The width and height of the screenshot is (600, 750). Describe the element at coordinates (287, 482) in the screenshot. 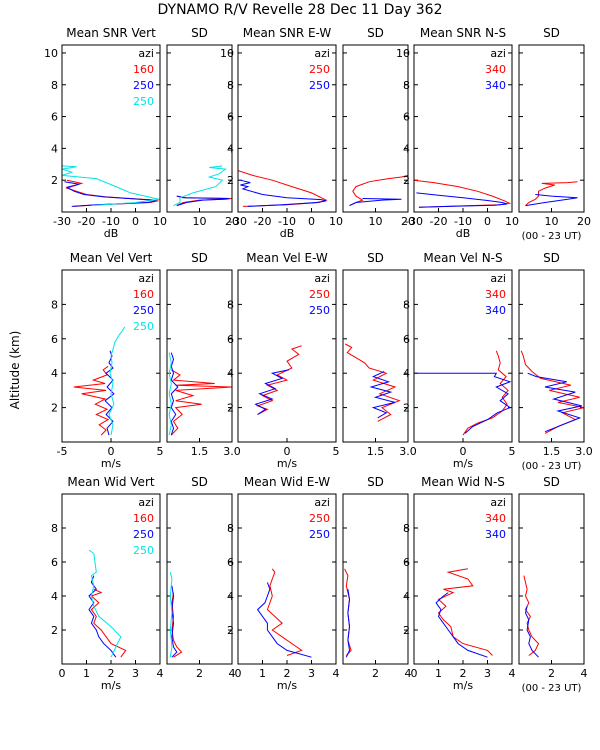

I see `panel-title: Mean Wid E-W` at that location.